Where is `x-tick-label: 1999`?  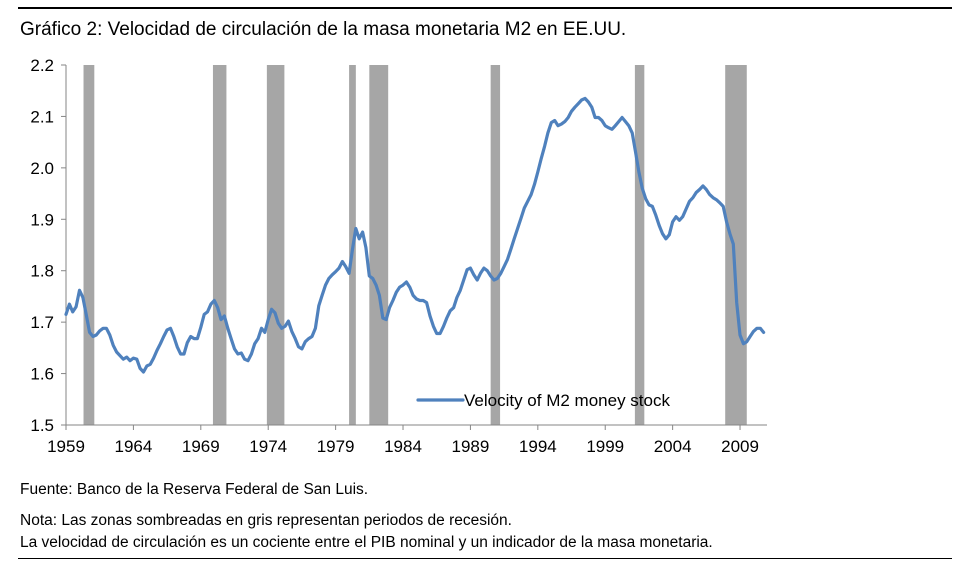
x-tick-label: 1999 is located at coordinates (605, 446).